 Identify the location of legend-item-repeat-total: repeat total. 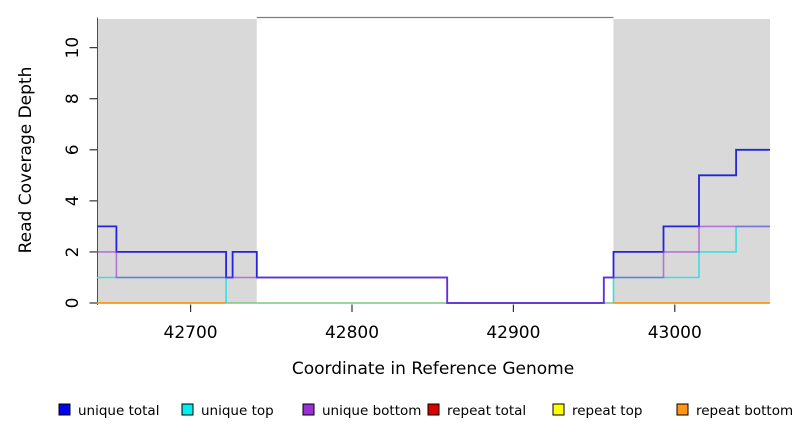
(476, 411).